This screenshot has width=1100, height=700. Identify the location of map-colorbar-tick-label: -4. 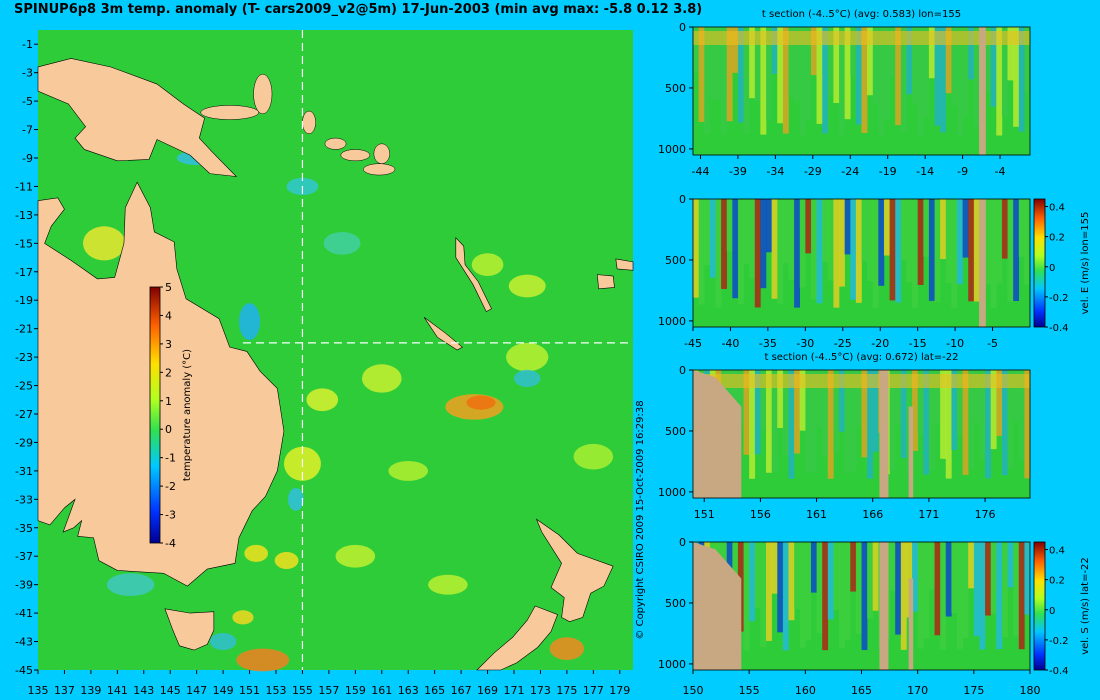
(170, 543).